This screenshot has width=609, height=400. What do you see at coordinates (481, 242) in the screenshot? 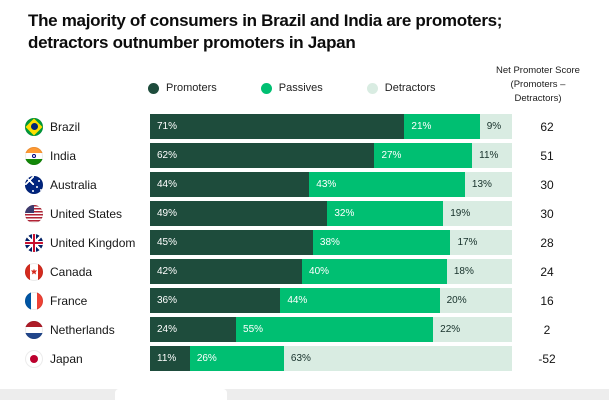
I see `detractors-segment: 17%` at bounding box center [481, 242].